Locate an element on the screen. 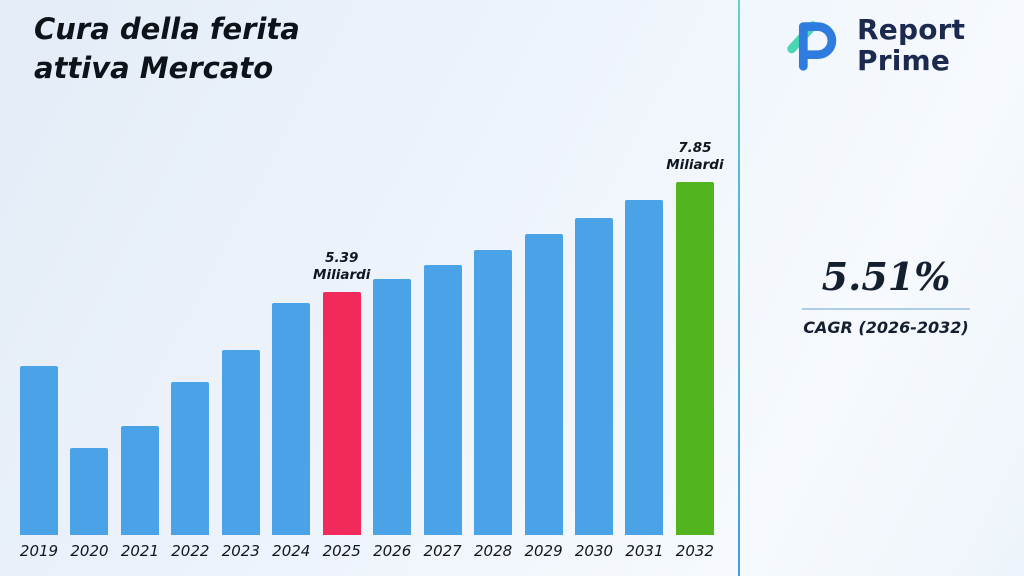 This screenshot has height=576, width=1024. chart-column-2029: 2029 is located at coordinates (544, 347).